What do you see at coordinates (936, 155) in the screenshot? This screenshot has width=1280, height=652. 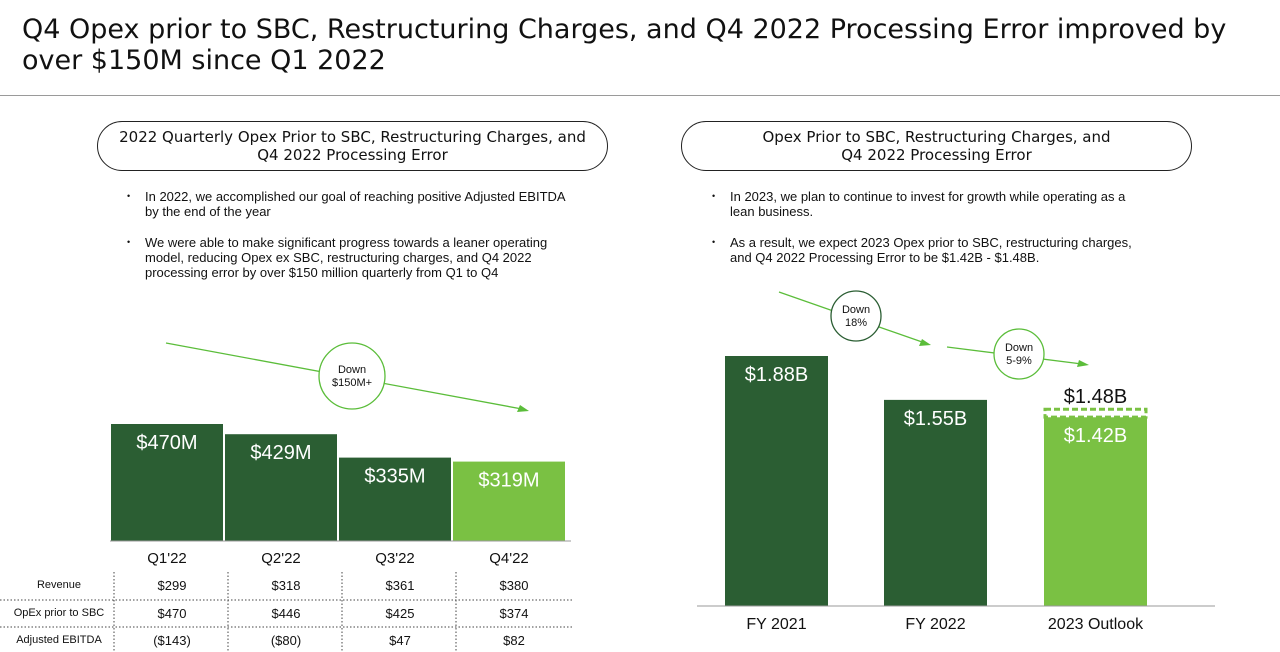 I see `right-header-line2: Q4 2022 Processing Error` at bounding box center [936, 155].